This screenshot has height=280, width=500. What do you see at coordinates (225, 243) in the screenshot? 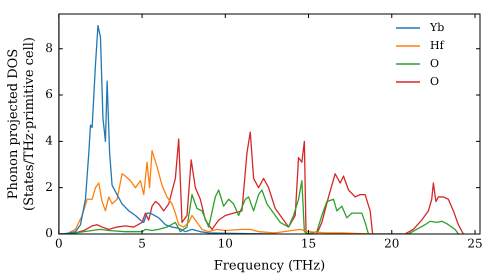
I see `x-tick-label: 10` at bounding box center [225, 243].